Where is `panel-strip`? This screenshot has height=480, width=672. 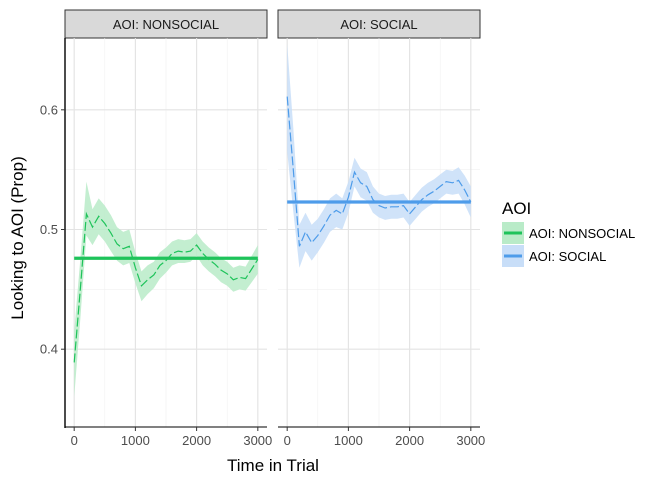 panel-strip is located at coordinates (166, 24).